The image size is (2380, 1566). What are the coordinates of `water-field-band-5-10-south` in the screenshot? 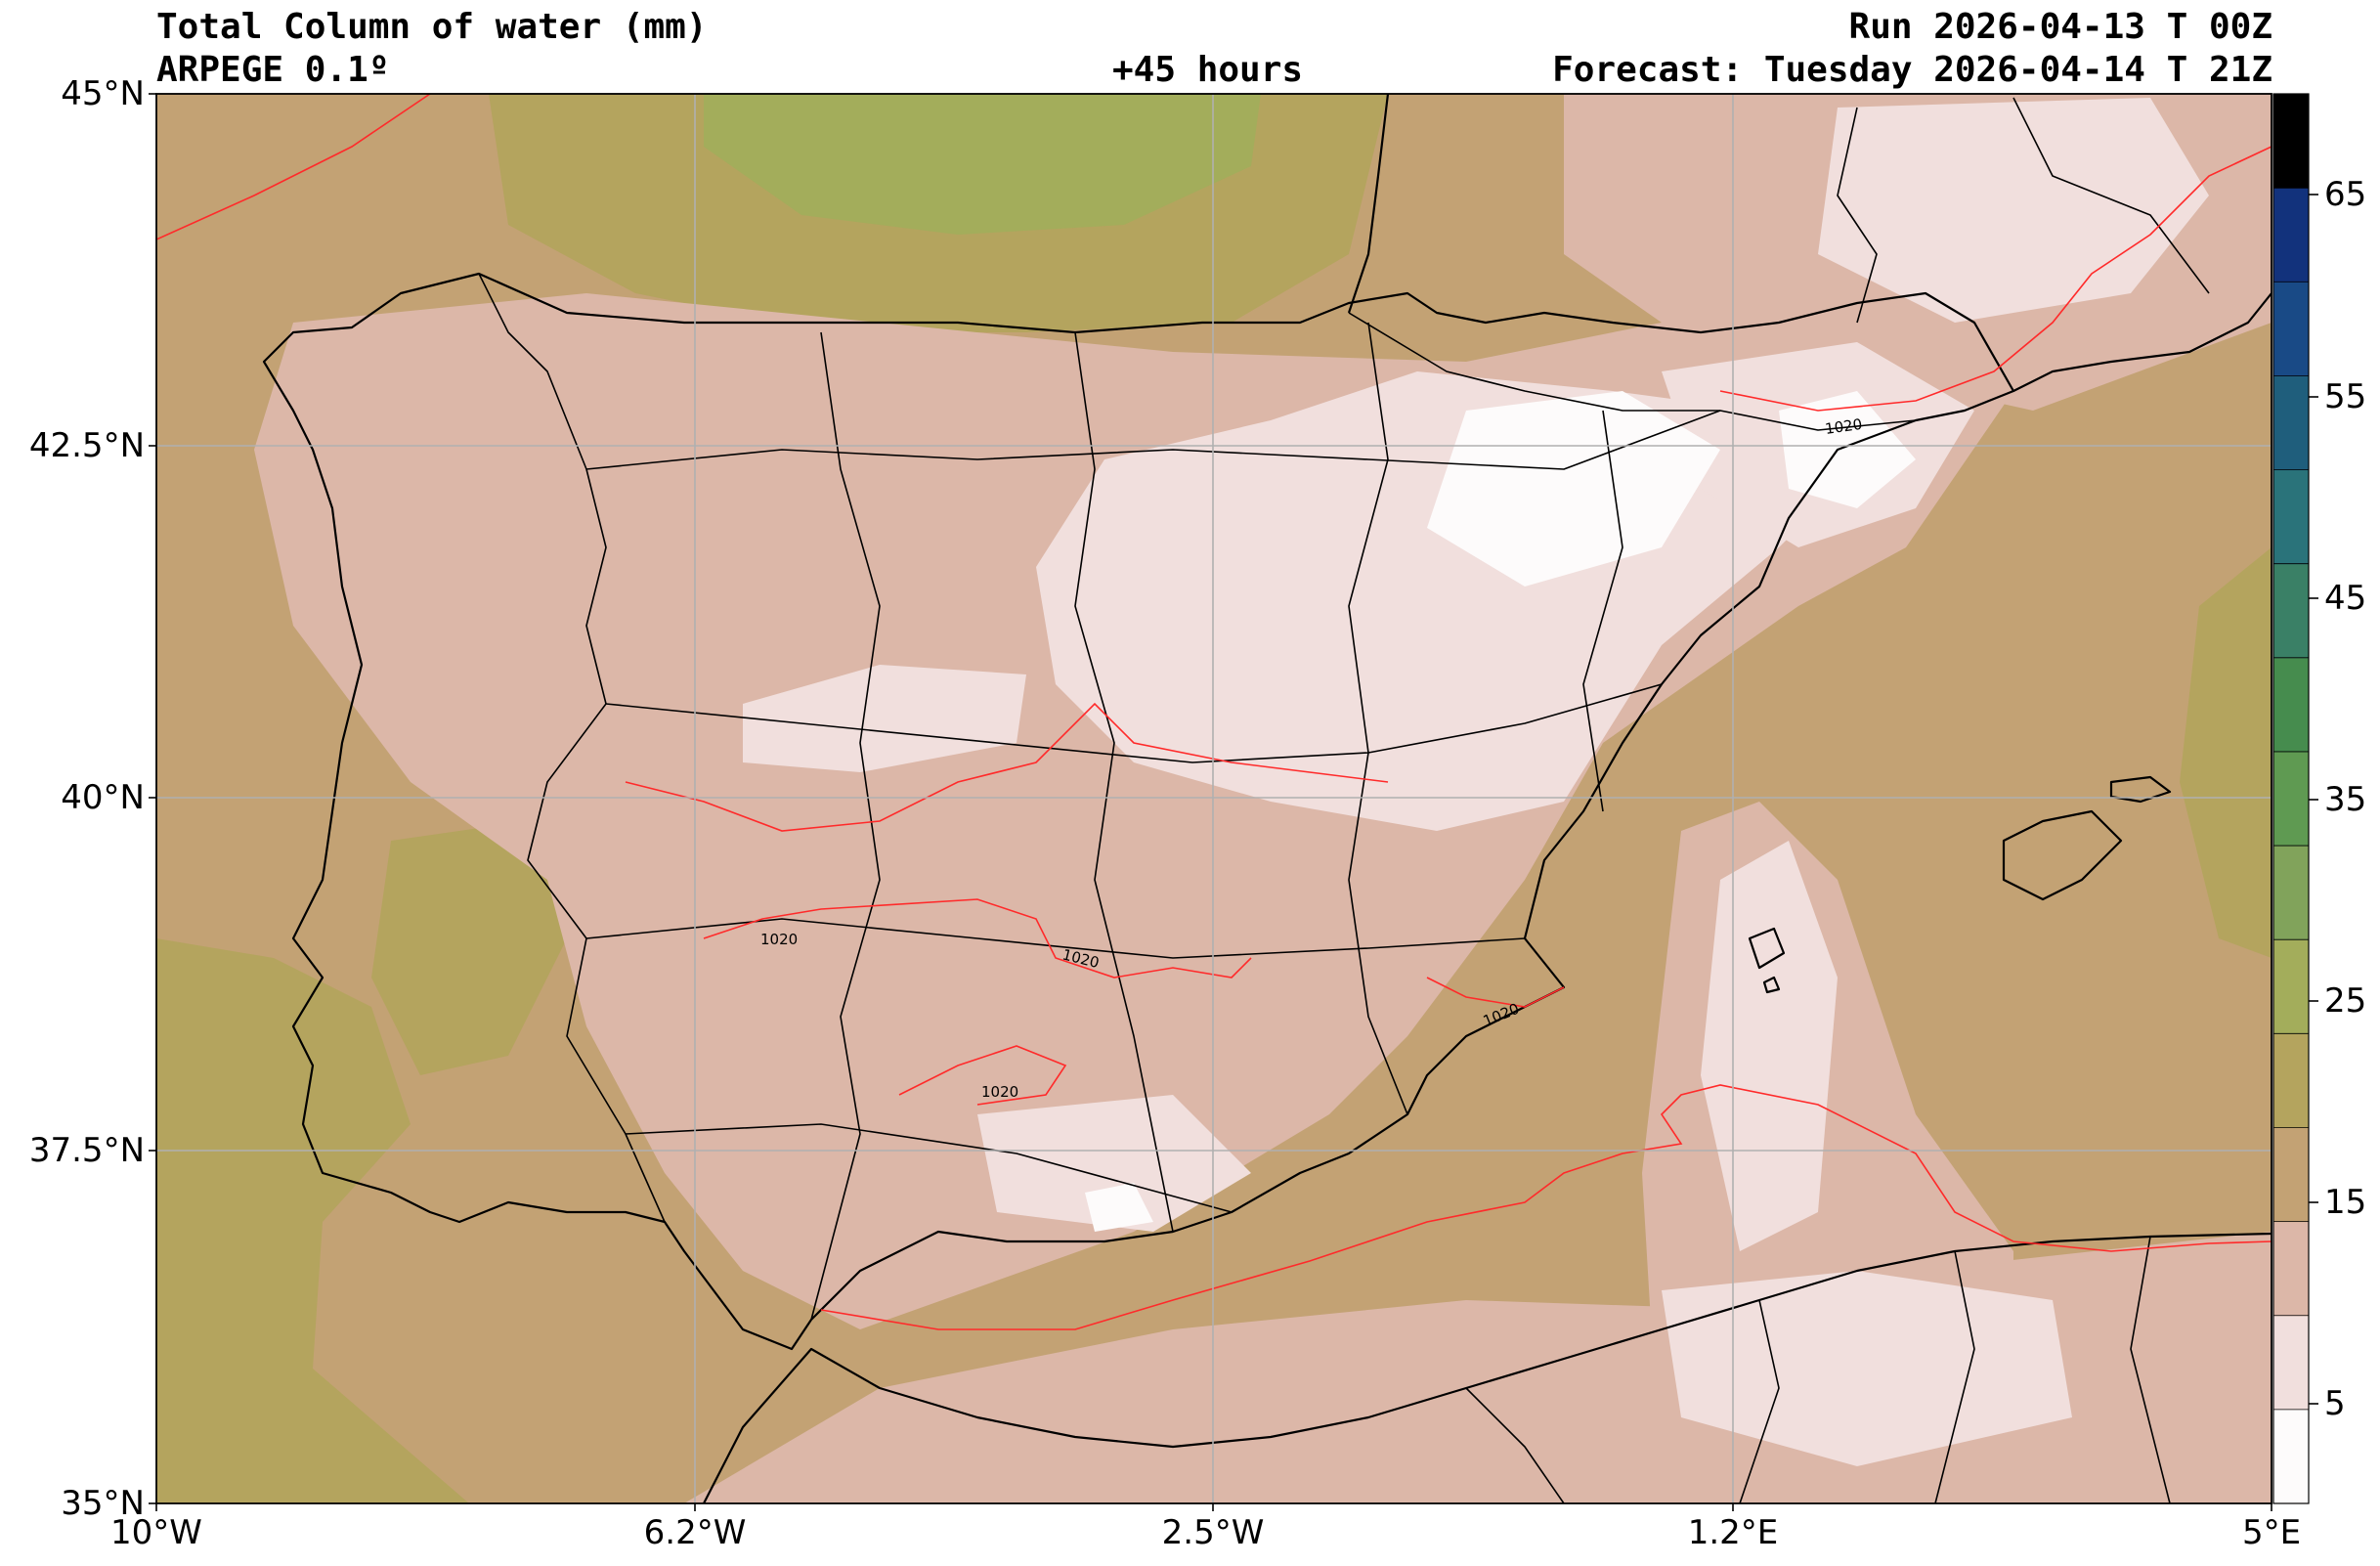 It's located at (1114, 1163).